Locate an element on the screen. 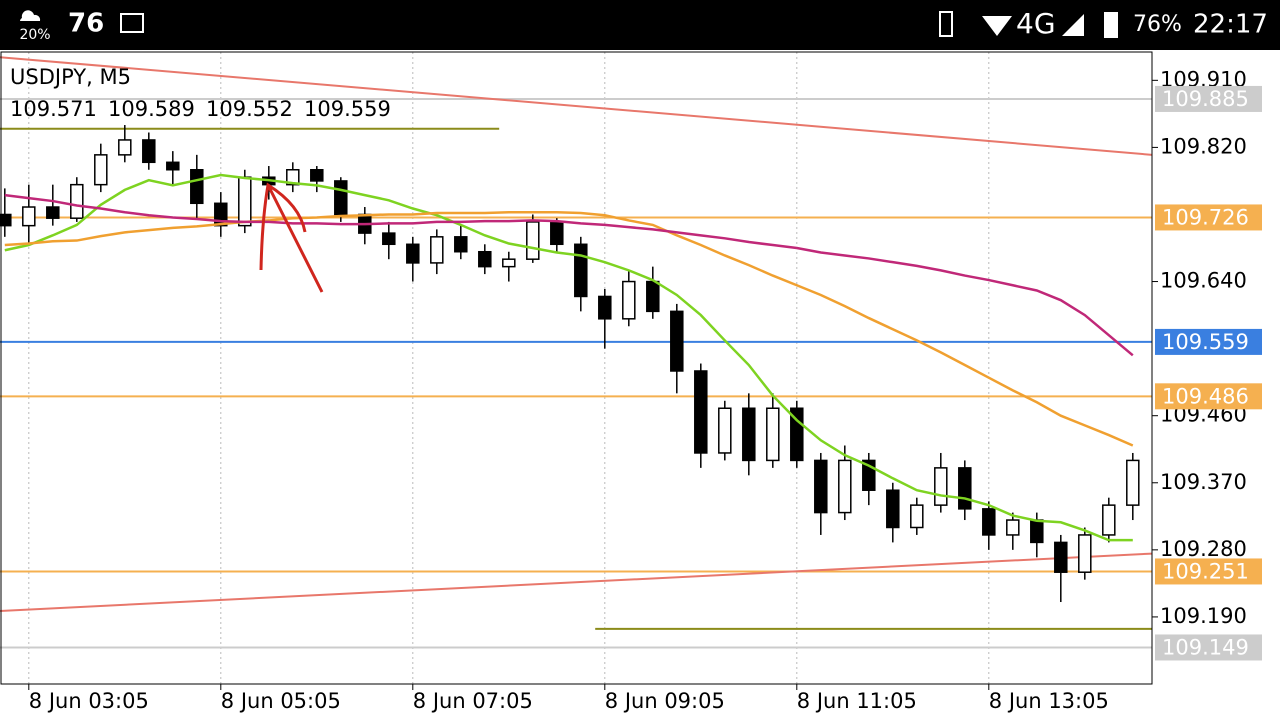 This screenshot has height=724, width=1280. level-label: 109.559 is located at coordinates (1205, 342).